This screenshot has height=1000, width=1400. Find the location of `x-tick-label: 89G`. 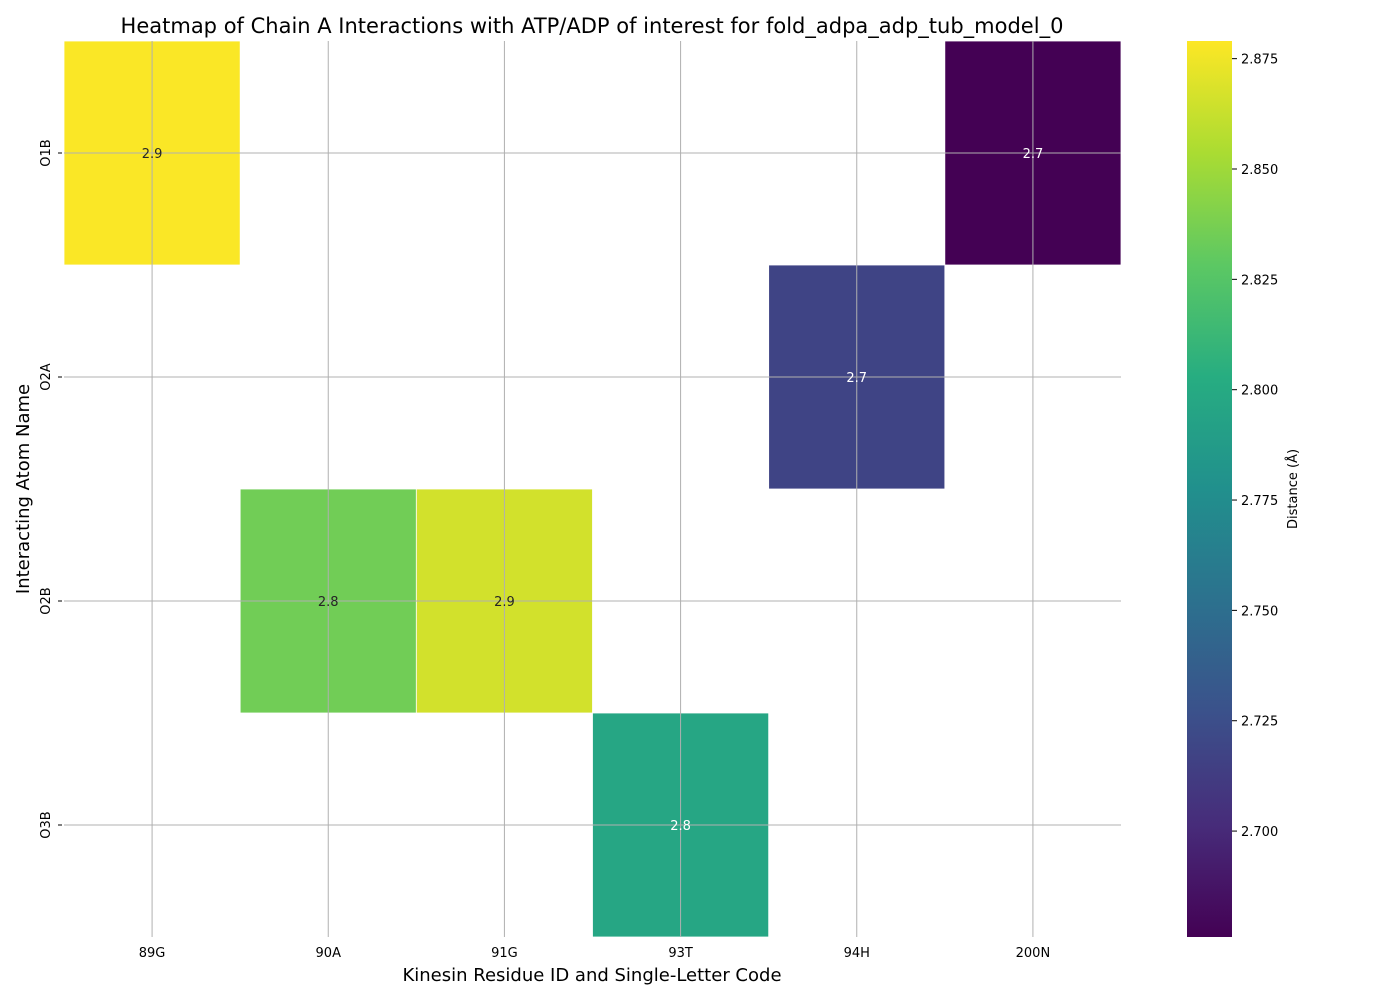

x-tick-label: 89G is located at coordinates (152, 953).